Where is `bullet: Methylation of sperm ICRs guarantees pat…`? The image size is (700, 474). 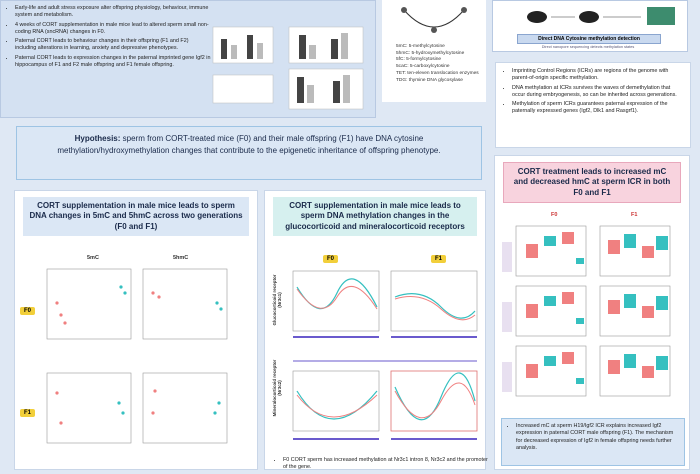
bullet: Methylation of sperm ICRs guarantees pat… is located at coordinates (598, 108).